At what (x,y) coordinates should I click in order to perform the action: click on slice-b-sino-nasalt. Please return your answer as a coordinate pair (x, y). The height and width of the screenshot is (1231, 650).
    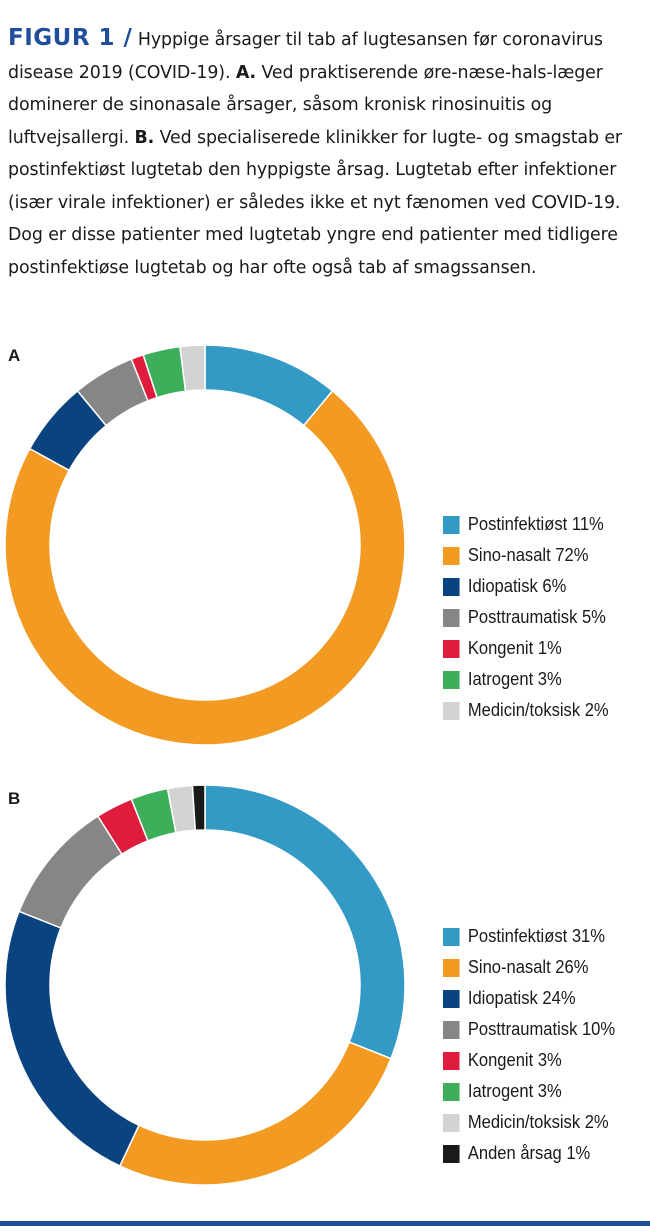
    Looking at the image, I should click on (255, 1113).